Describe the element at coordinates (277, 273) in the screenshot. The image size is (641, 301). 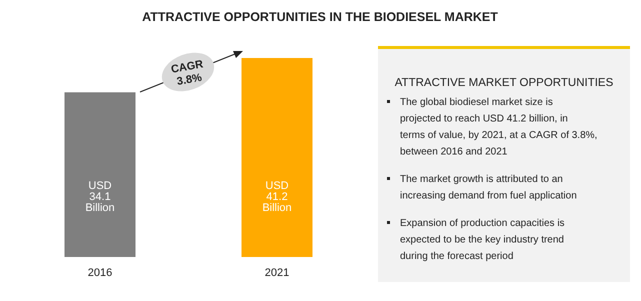
I see `x-tick-label: 2021` at that location.